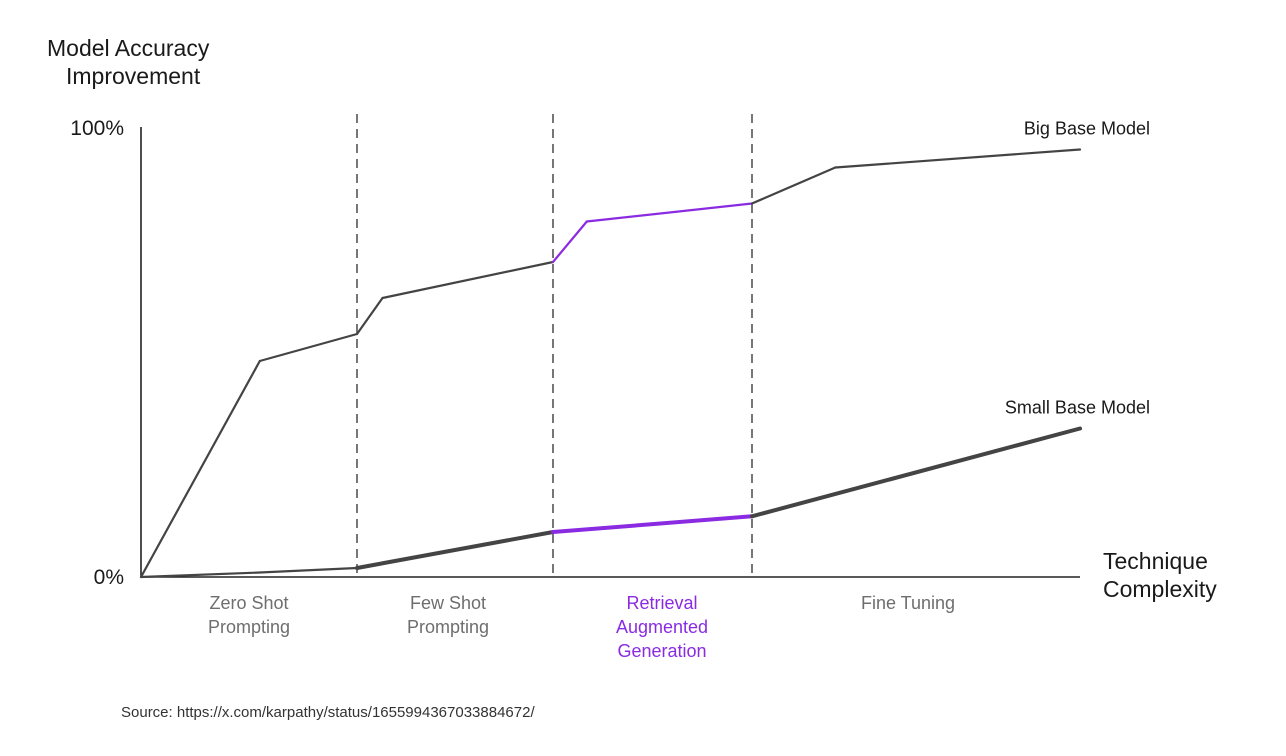 This screenshot has width=1286, height=756. What do you see at coordinates (133, 76) in the screenshot?
I see `y-axis-title-line-2: Improvement` at bounding box center [133, 76].